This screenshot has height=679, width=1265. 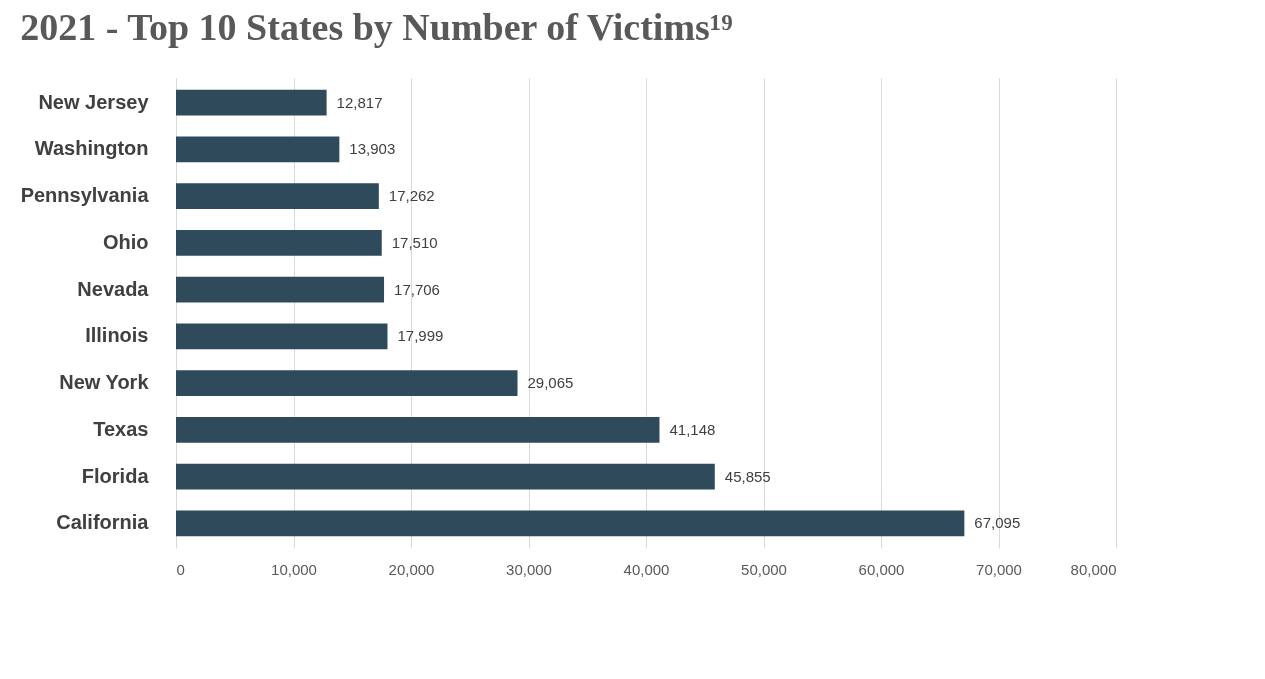 What do you see at coordinates (125, 241) in the screenshot?
I see `y-tick-label: Ohio` at bounding box center [125, 241].